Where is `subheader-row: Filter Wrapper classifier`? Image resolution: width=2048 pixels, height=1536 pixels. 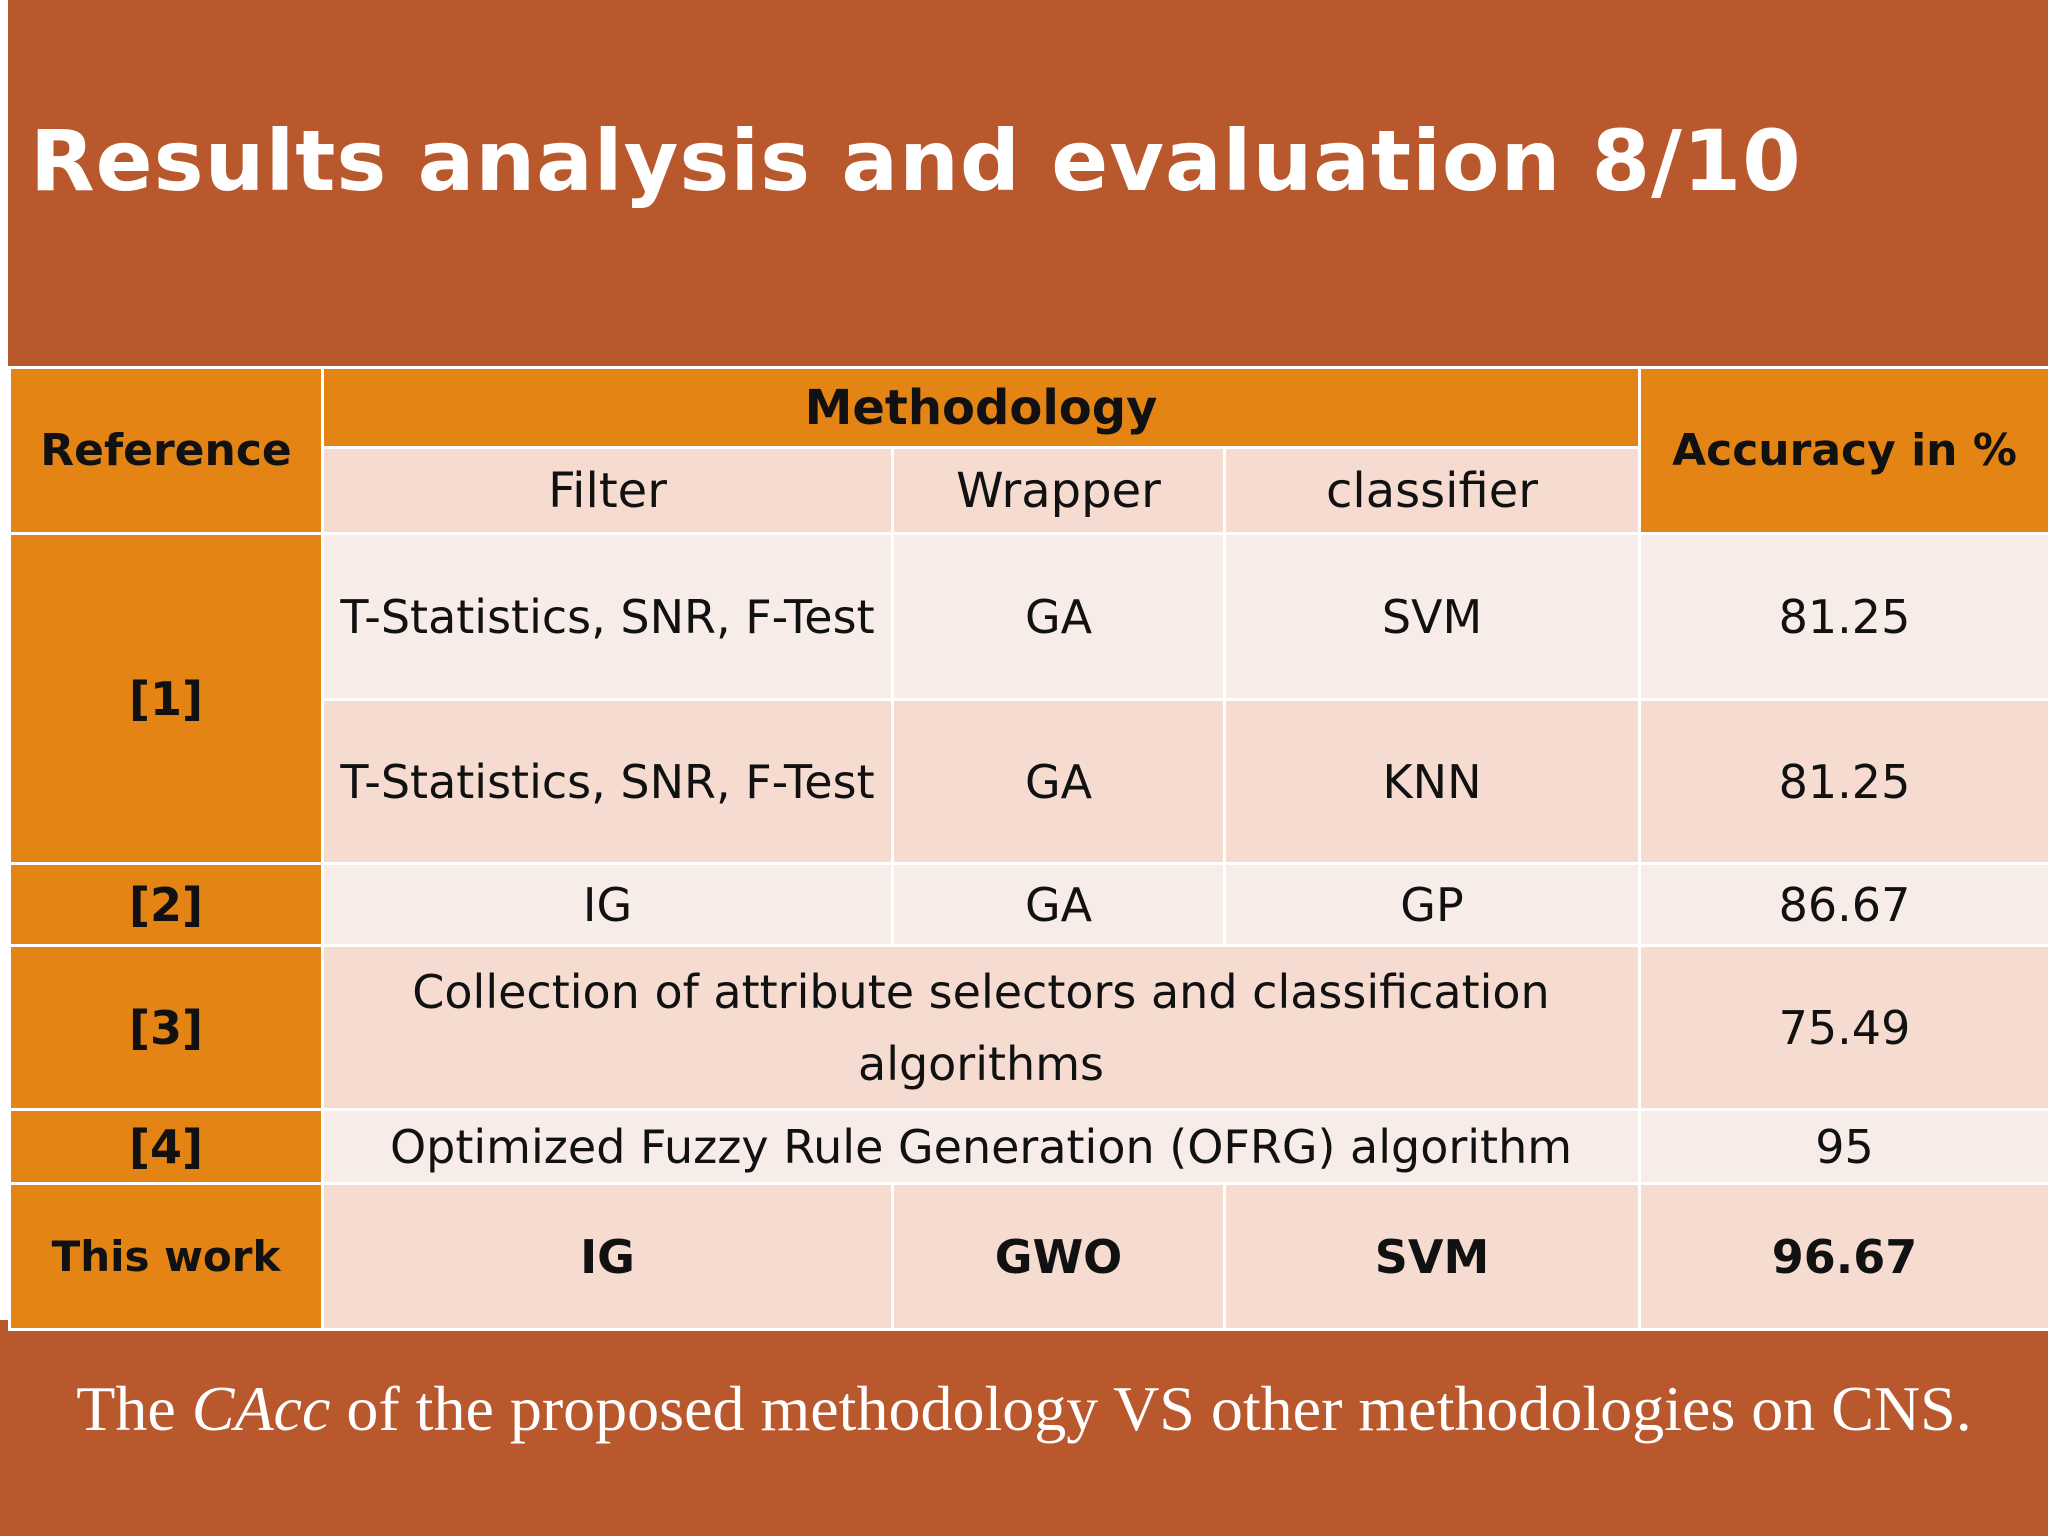 subheader-row: Filter Wrapper classifier is located at coordinates (1029, 490).